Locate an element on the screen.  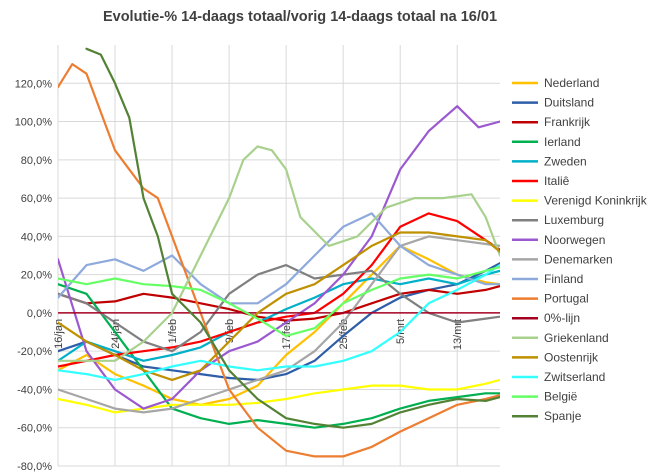
legend-label: Denemarken is located at coordinates (578, 259).